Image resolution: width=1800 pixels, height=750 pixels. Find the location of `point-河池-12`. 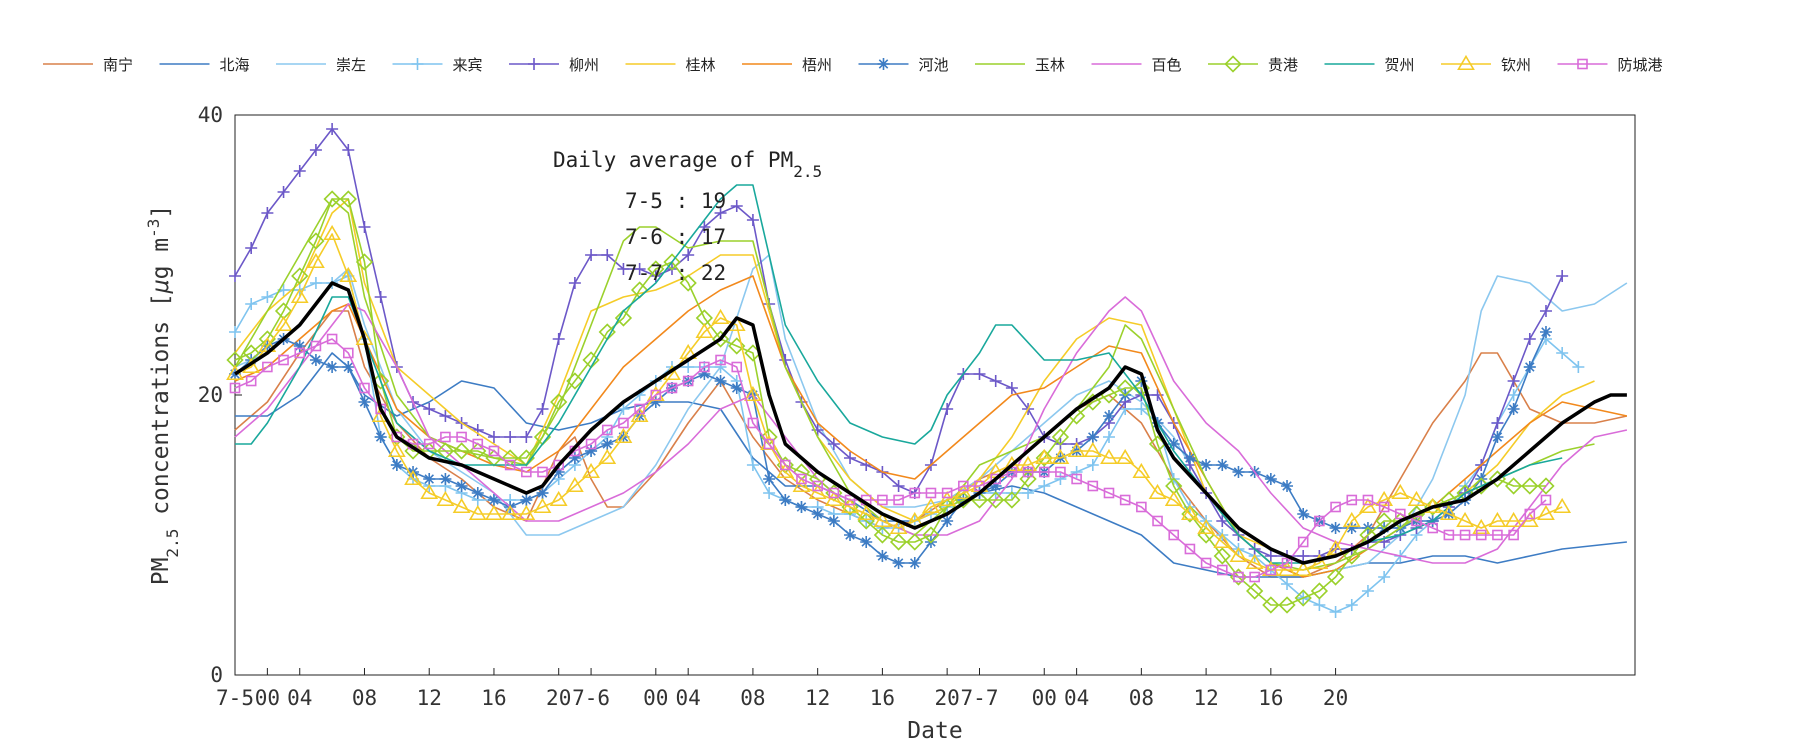

point-河池-12 is located at coordinates (429, 479).